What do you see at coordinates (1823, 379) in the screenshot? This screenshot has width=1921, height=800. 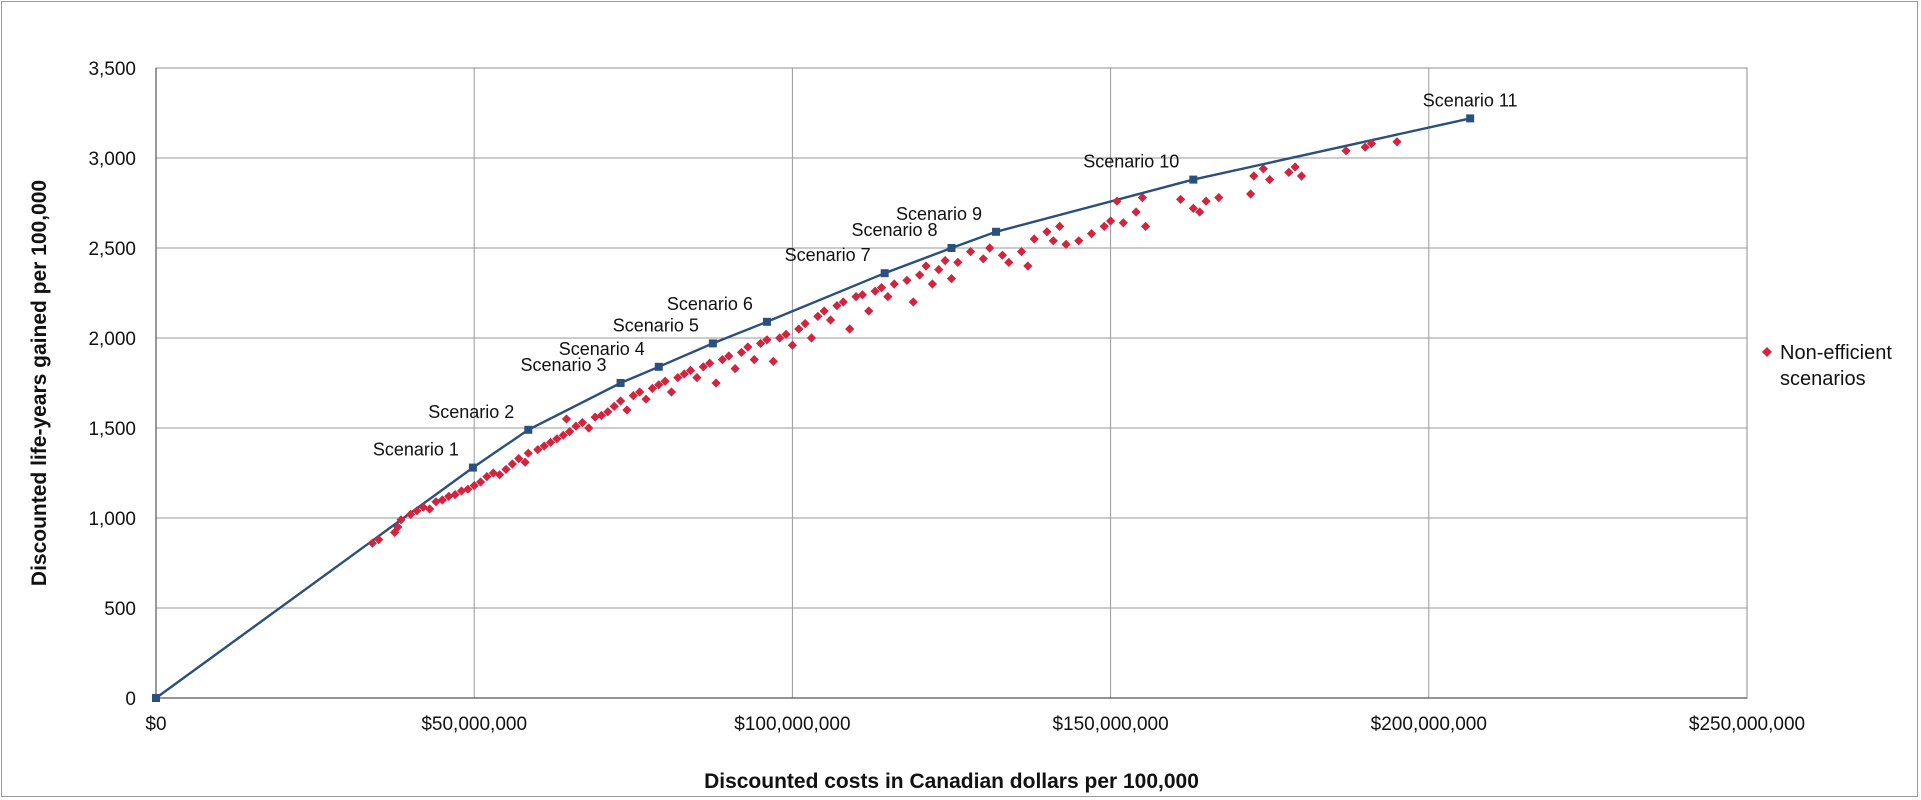 I see `legend-label-line: scenarios` at bounding box center [1823, 379].